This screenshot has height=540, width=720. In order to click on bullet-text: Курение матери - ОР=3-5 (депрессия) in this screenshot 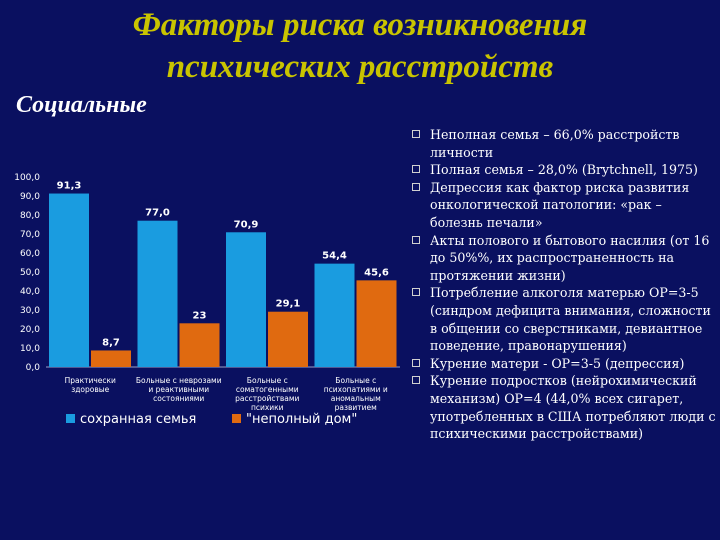, I will do `click(557, 363)`.